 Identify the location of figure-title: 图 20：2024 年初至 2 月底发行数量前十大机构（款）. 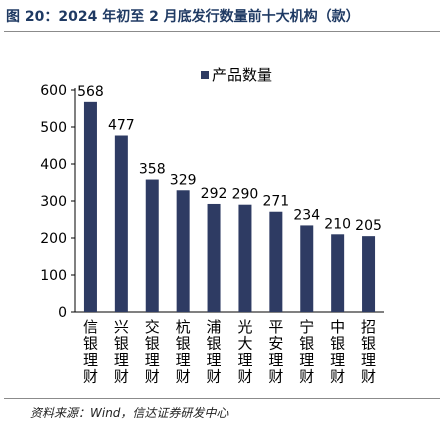
(183, 17).